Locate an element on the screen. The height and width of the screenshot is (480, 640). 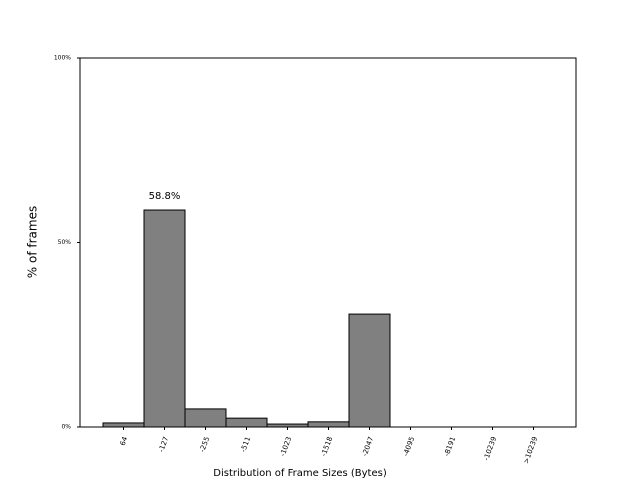
x-tick-label: -511 is located at coordinates (245, 445).